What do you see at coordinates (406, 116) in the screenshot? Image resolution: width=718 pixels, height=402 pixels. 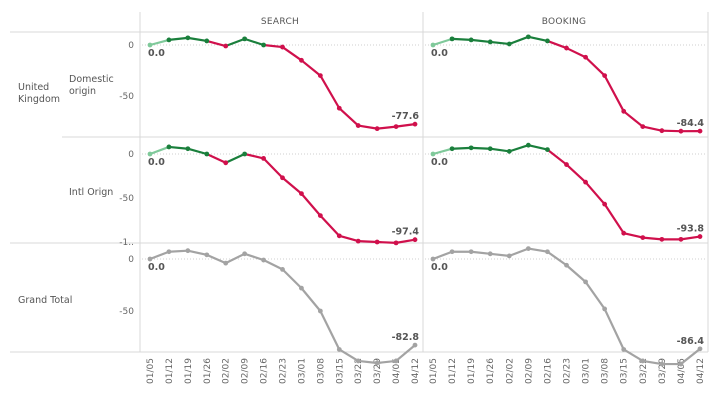 I see `end-value-label: -77.6` at bounding box center [406, 116].